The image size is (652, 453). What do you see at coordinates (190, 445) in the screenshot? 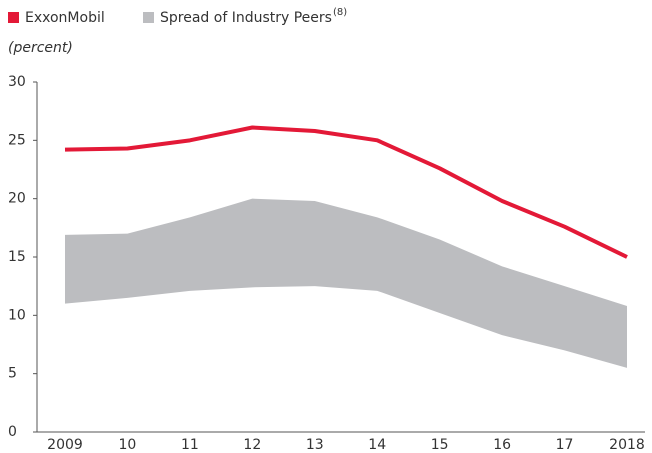
I see `x-tick-label: 11` at bounding box center [190, 445].